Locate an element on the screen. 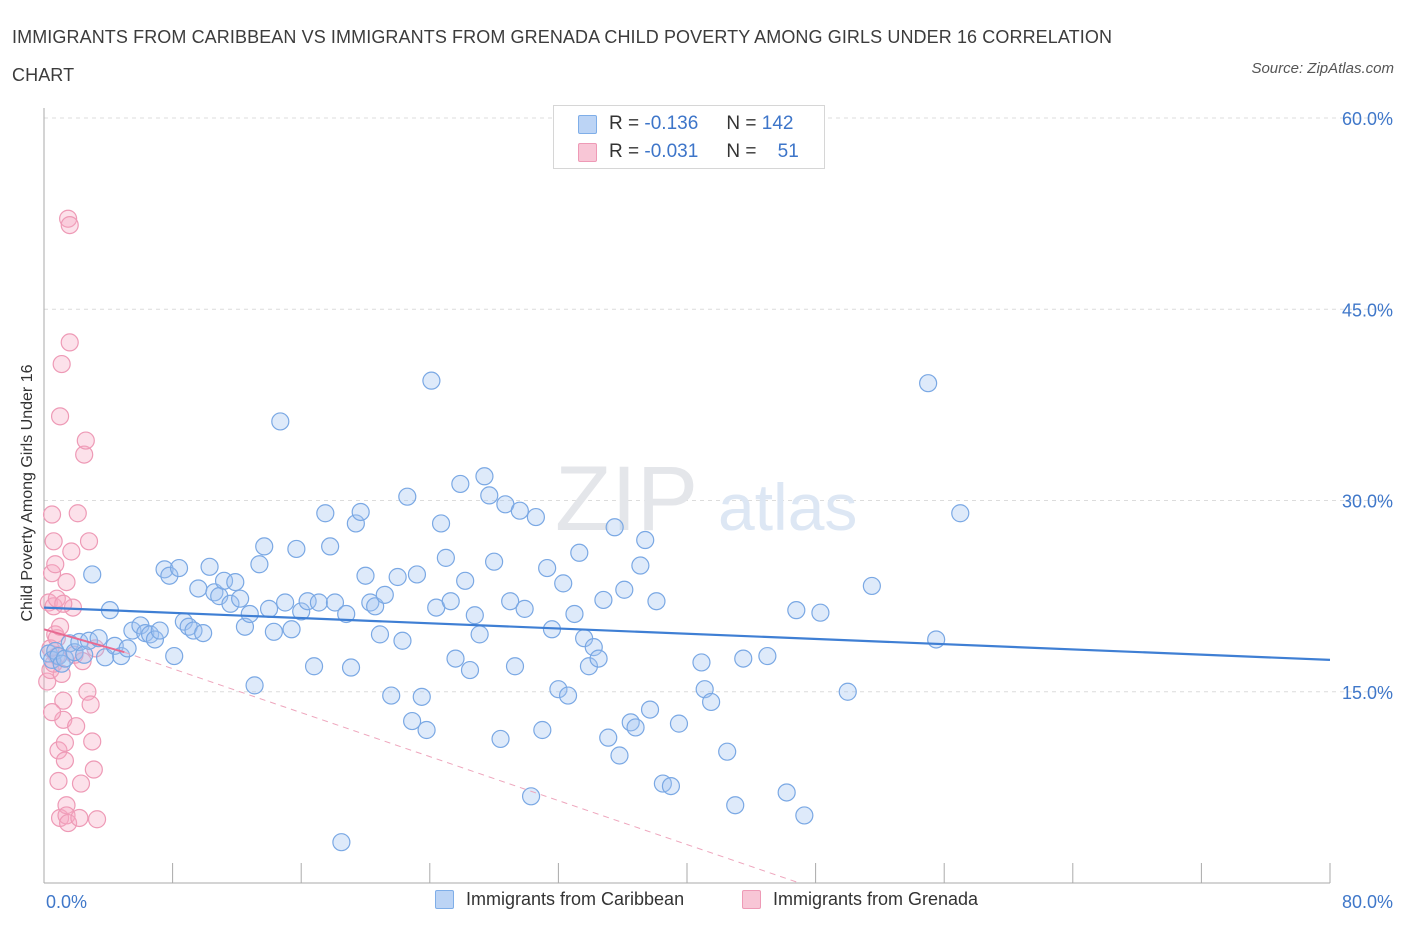  stats-row-caribbean: R = -0.136 N = 142 is located at coordinates (685, 124).